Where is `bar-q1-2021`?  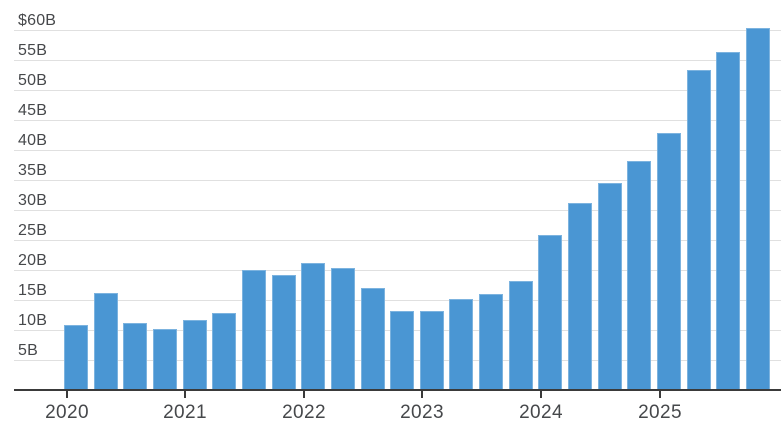 bar-q1-2021 is located at coordinates (195, 355).